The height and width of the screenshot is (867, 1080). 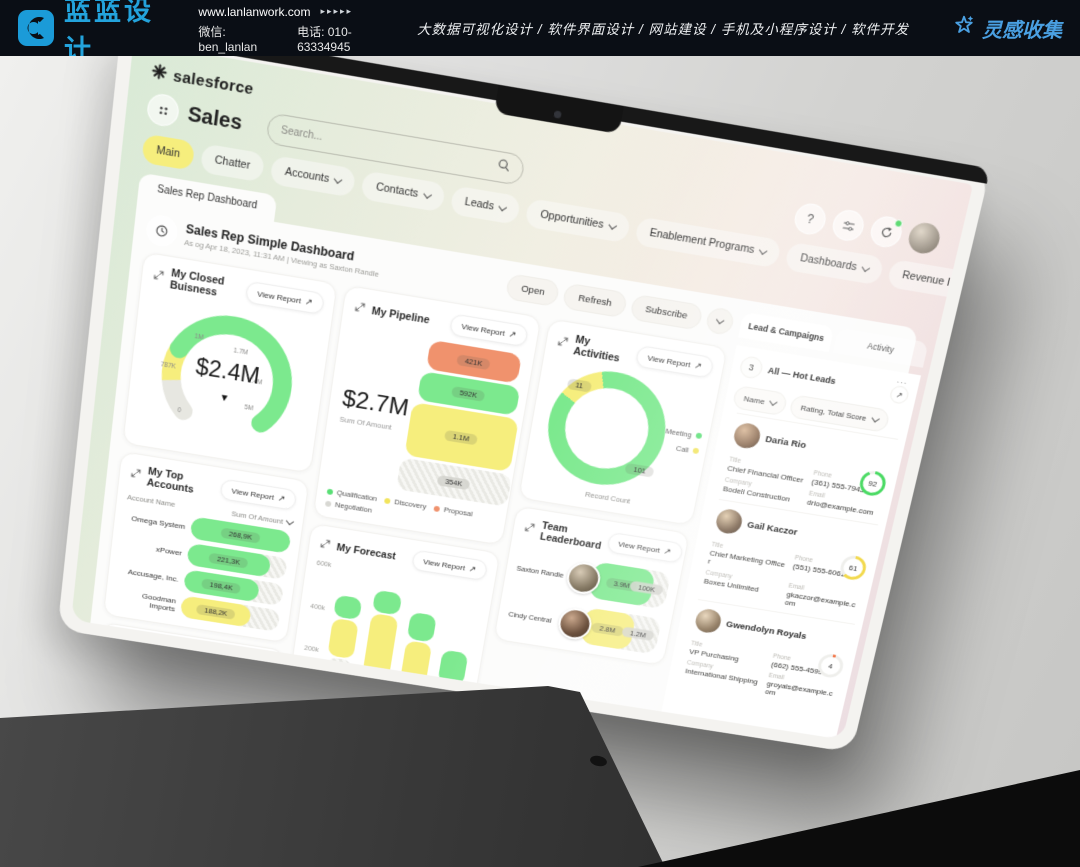 What do you see at coordinates (964, 28) in the screenshot?
I see `sparkle-star-icon` at bounding box center [964, 28].